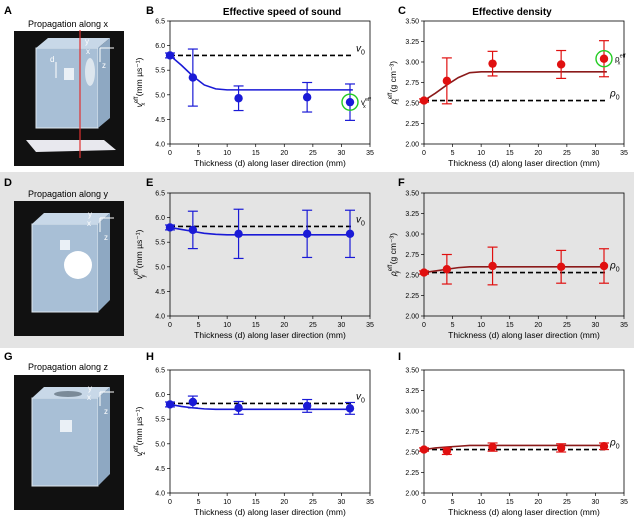 This screenshot has width=634, height=525. I want to click on y-tick-label: 6.0, so click(160, 46).